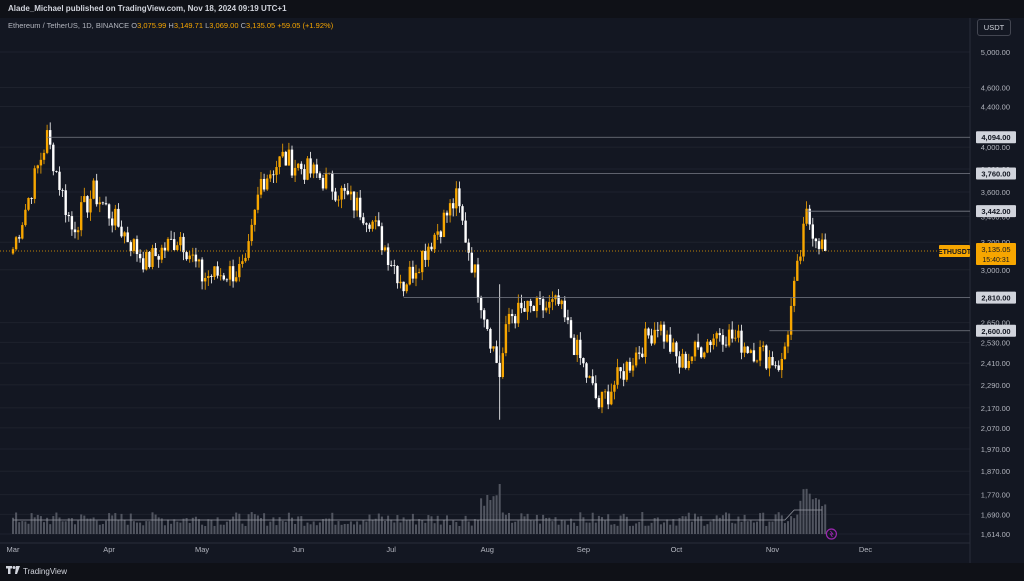 The width and height of the screenshot is (1024, 581). I want to click on x-tick-label: Jul, so click(391, 549).